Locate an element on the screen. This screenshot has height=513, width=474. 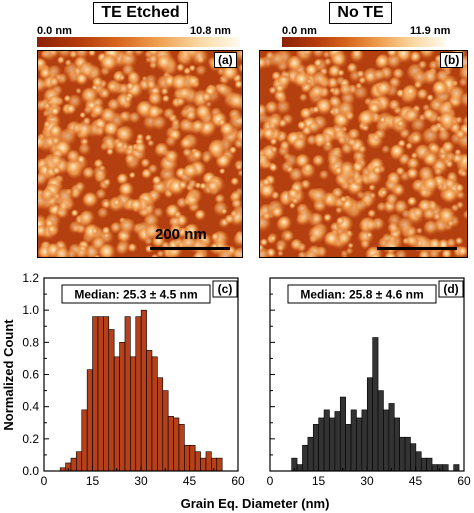
panel-tag: (c) is located at coordinates (225, 289).